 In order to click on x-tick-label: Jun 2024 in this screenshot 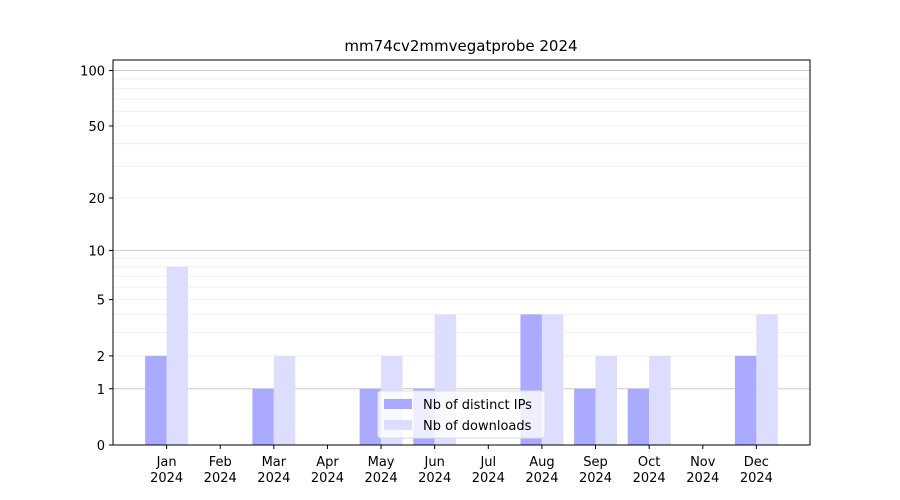, I will do `click(434, 470)`.